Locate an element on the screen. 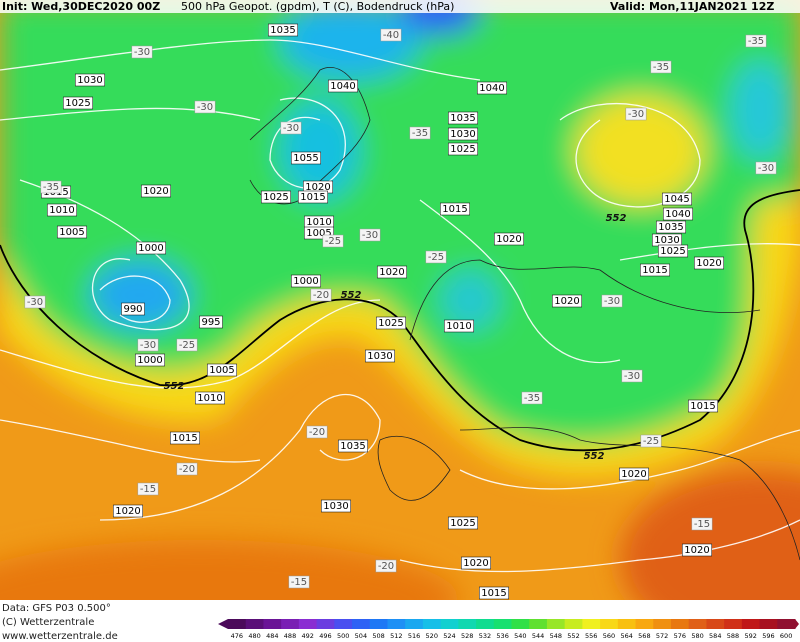  temperature-label: -35 is located at coordinates (661, 67).